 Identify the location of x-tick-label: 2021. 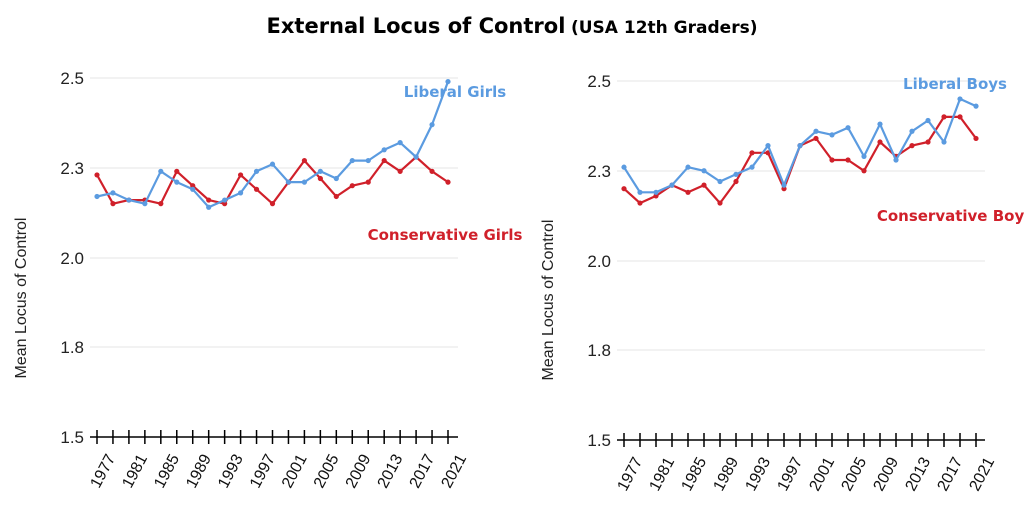
(983, 474).